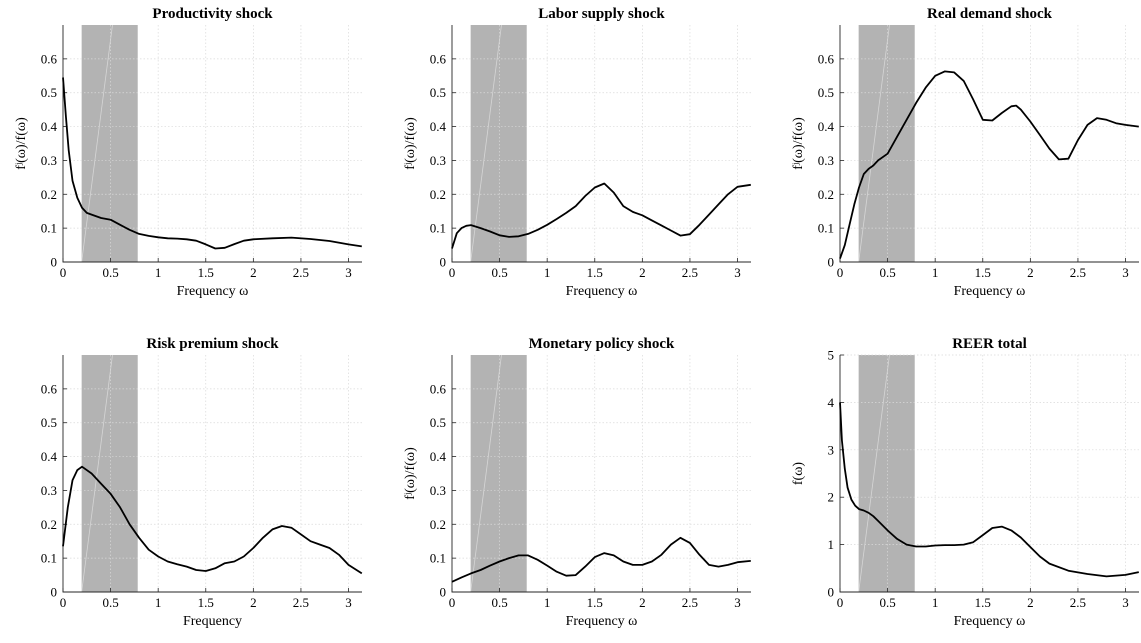  I want to click on chart-title: REER total, so click(989, 344).